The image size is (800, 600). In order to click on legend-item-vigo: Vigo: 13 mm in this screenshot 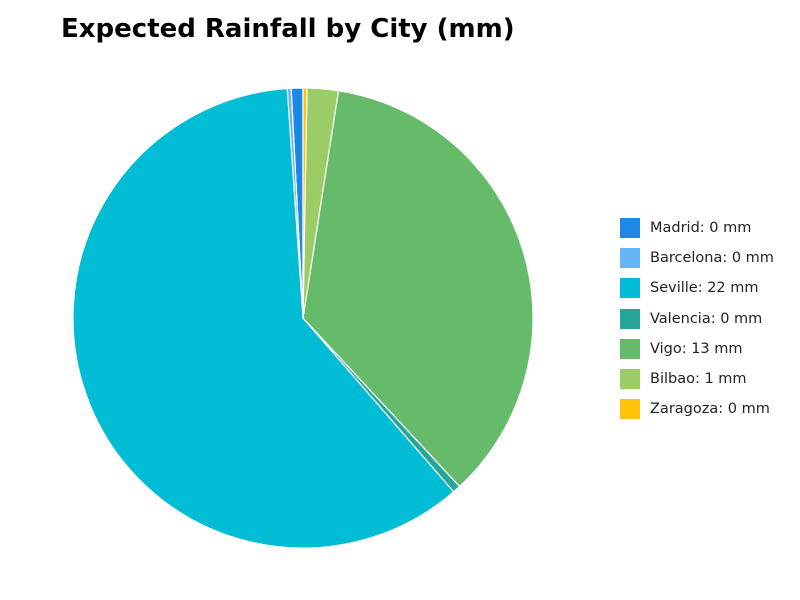, I will do `click(697, 348)`.